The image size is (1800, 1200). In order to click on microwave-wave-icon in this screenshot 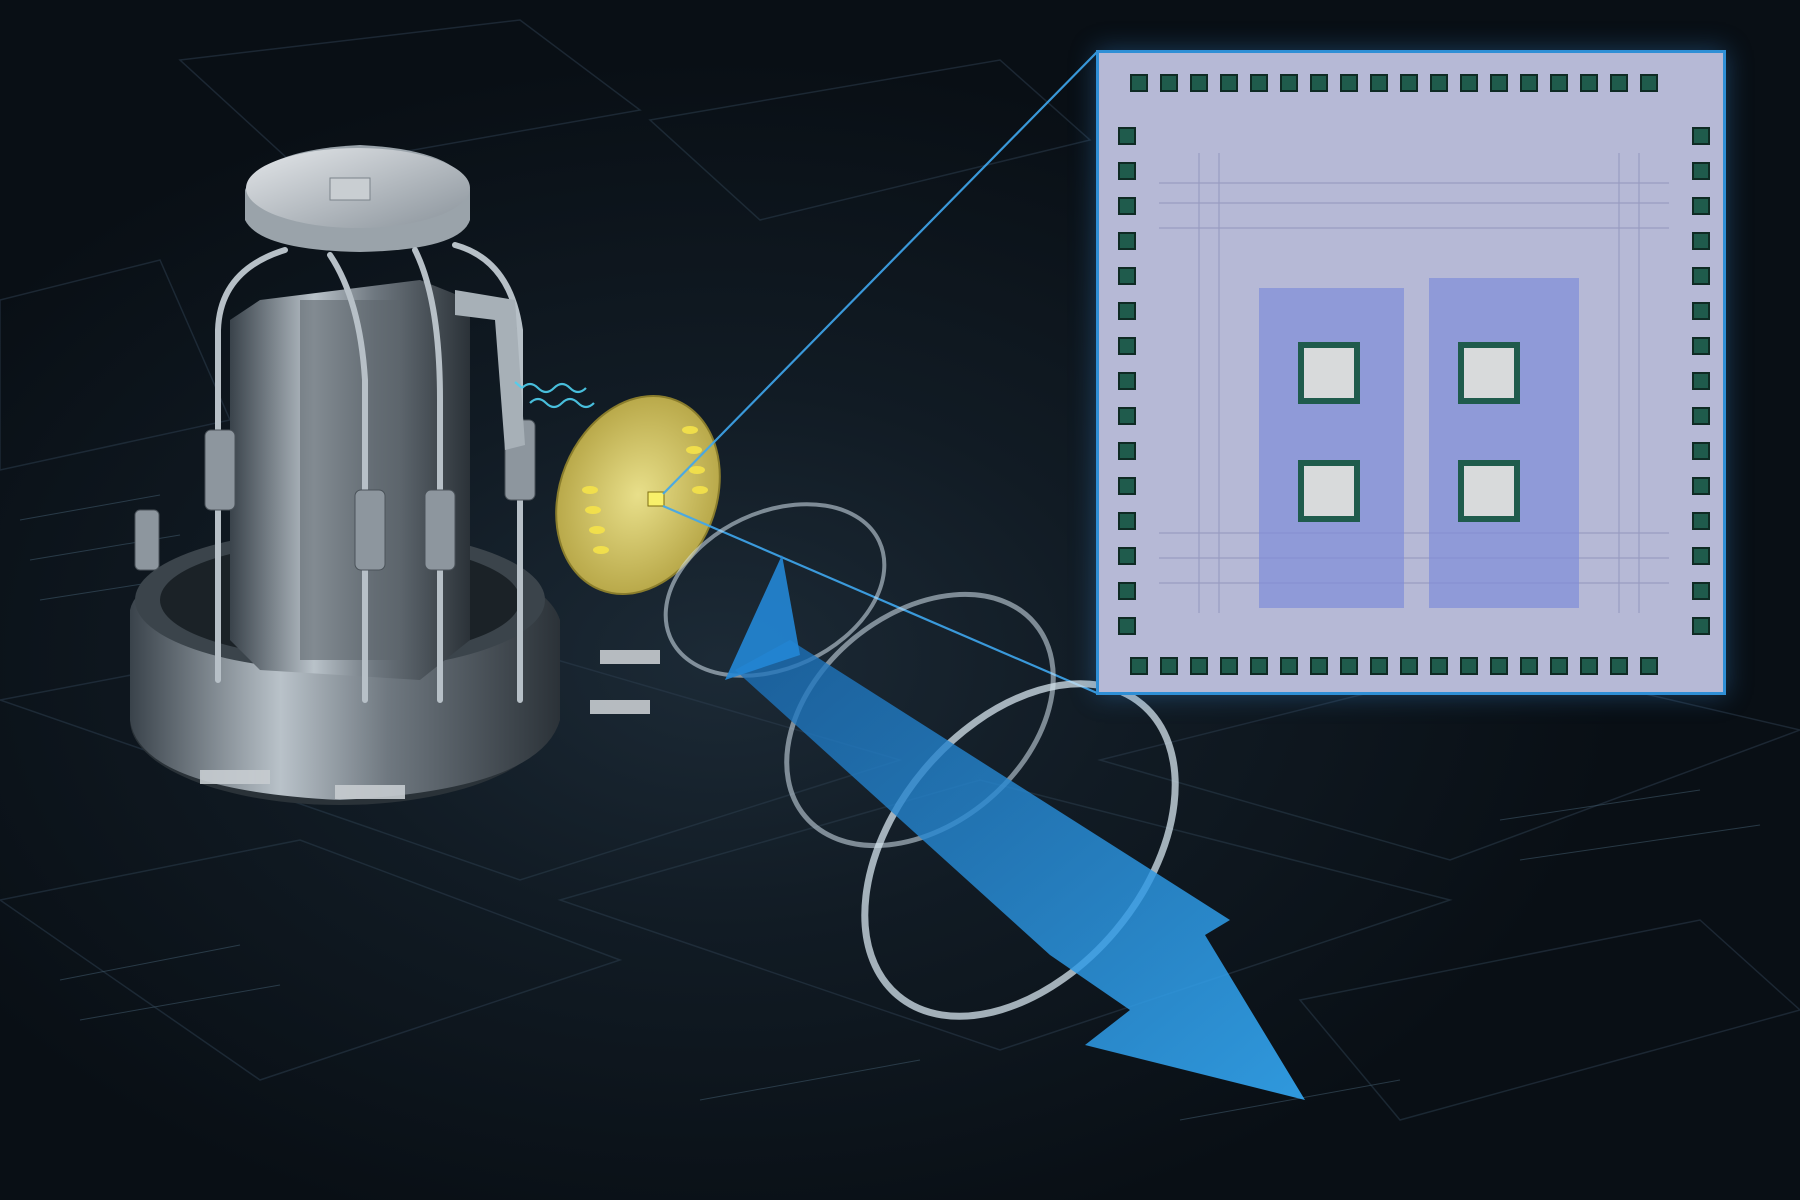, I will do `click(554, 395)`.